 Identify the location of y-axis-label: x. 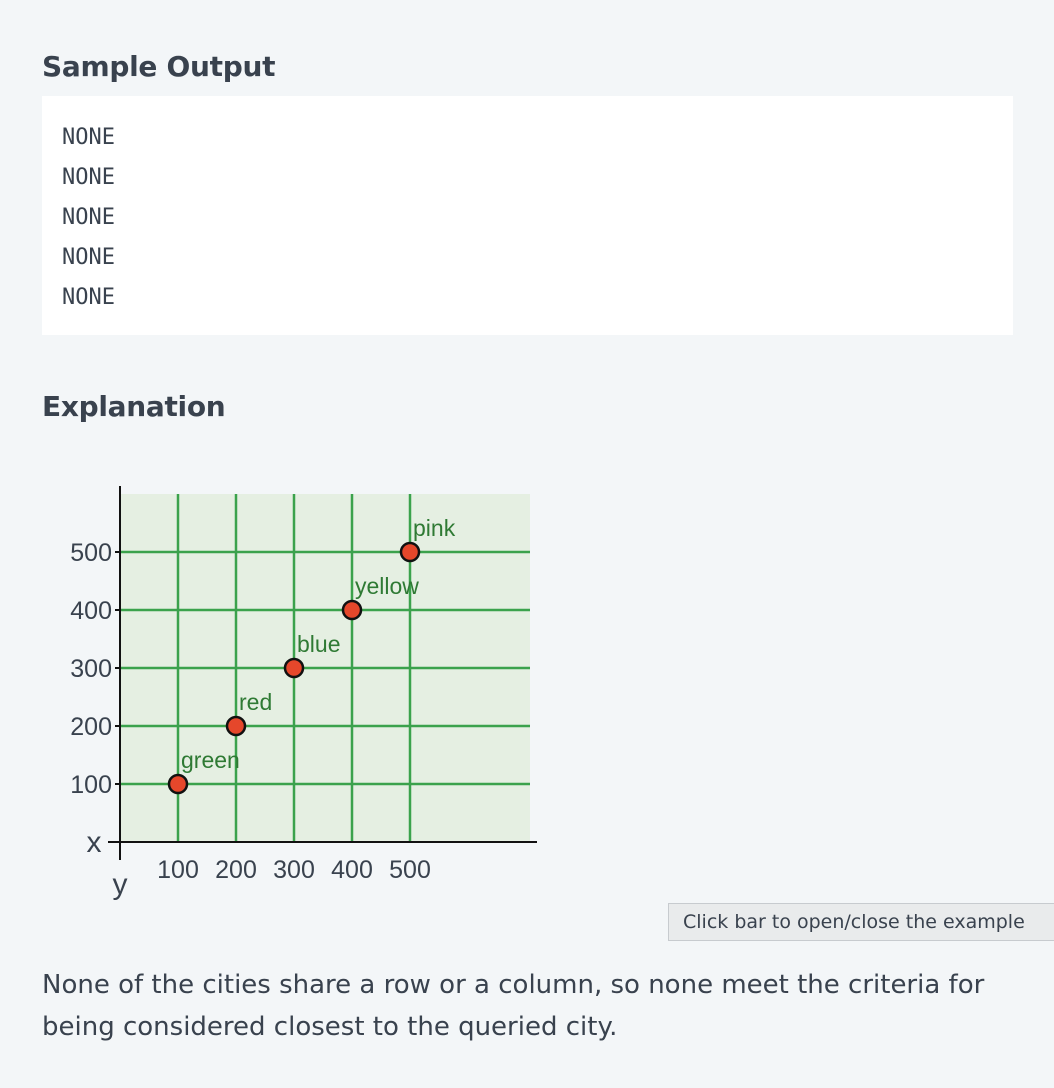
(94, 842).